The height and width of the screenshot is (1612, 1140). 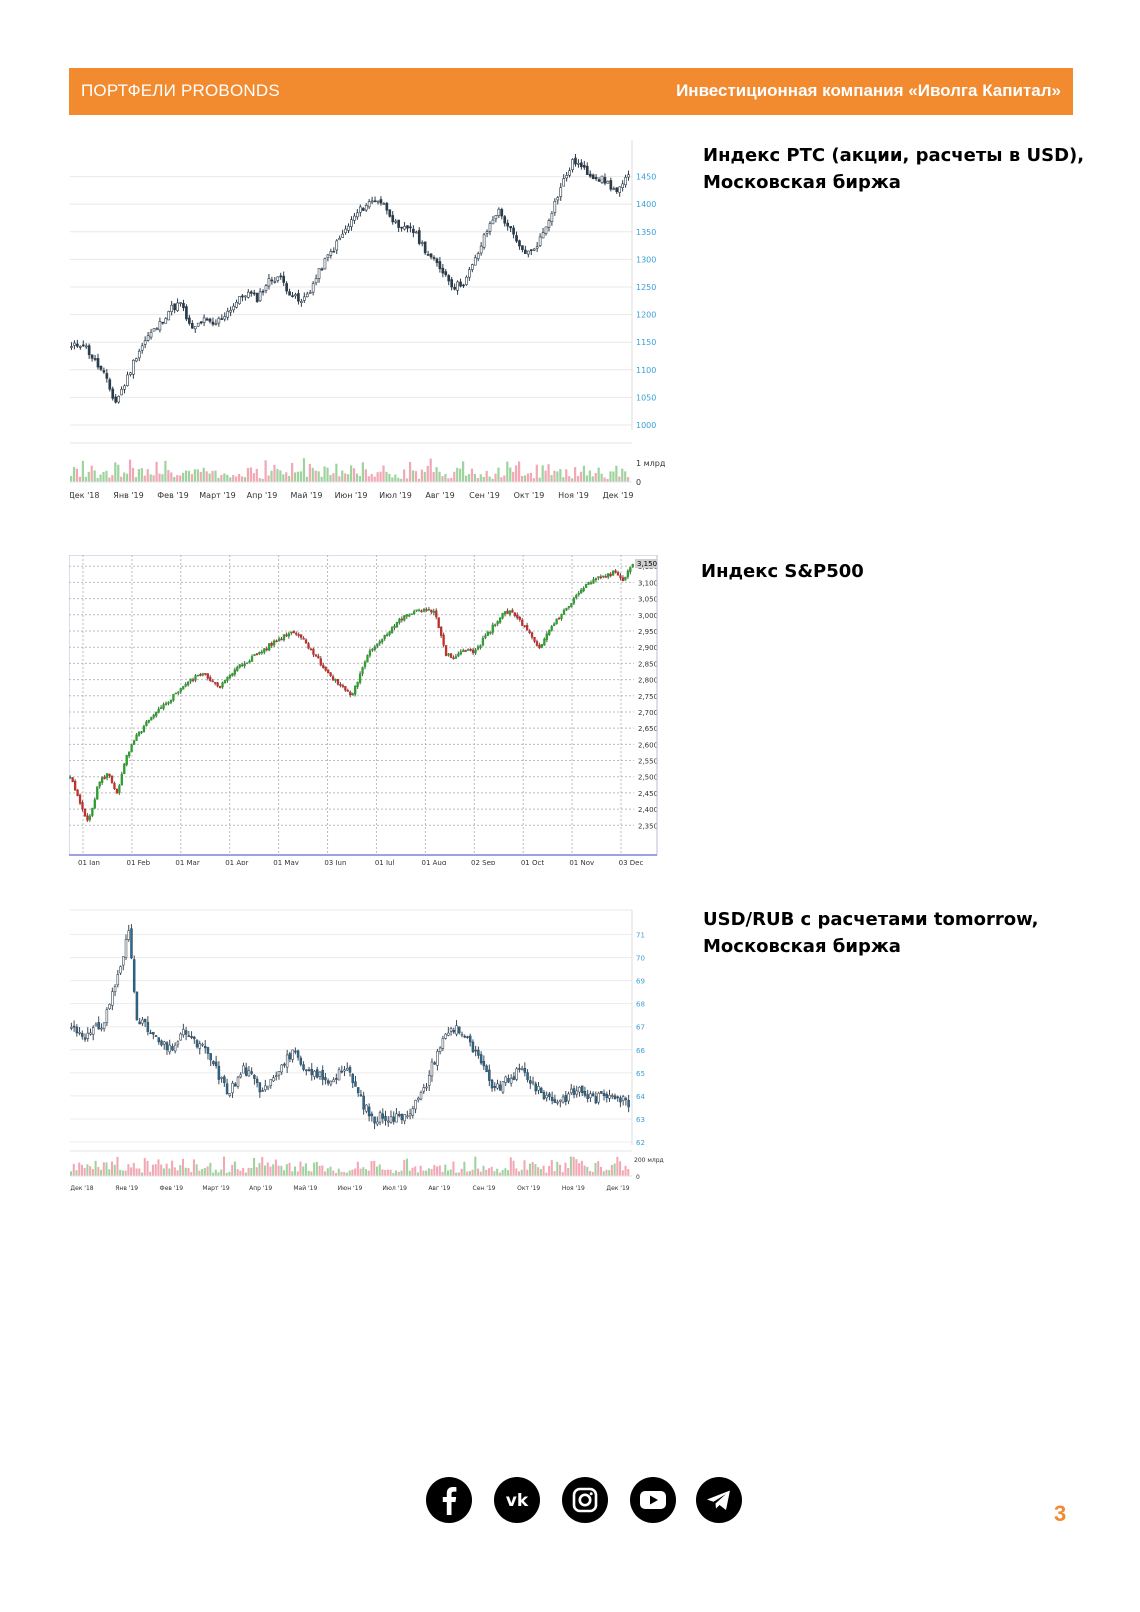 I want to click on y-tick-label: 68, so click(x=640, y=1005).